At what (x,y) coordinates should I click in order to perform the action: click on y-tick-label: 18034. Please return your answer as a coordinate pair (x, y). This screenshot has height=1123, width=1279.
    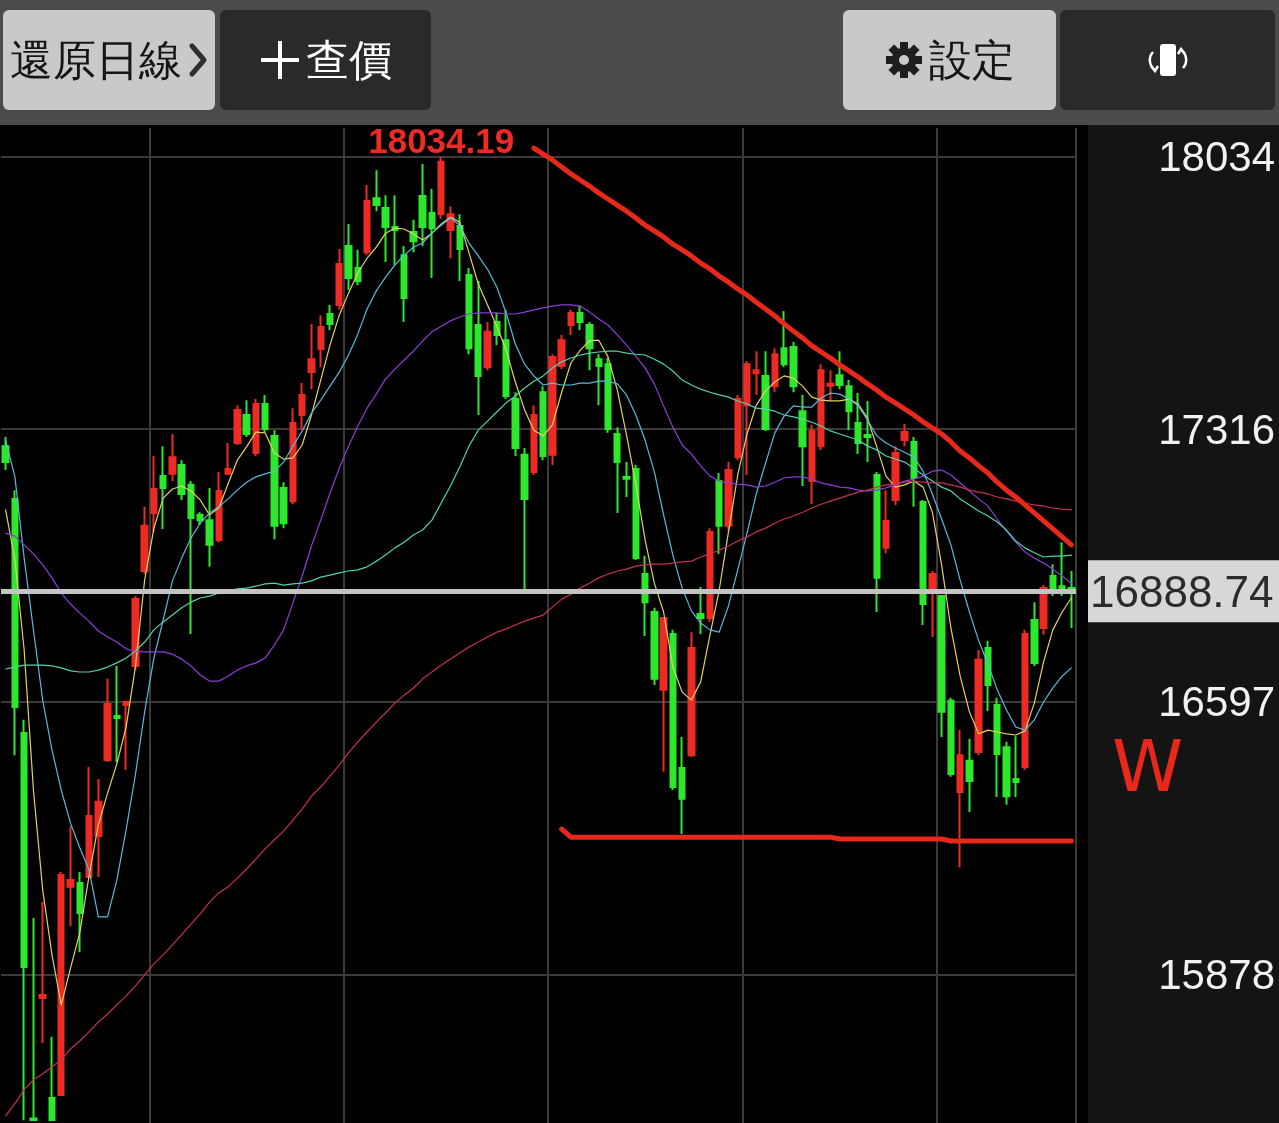
    Looking at the image, I should click on (1216, 156).